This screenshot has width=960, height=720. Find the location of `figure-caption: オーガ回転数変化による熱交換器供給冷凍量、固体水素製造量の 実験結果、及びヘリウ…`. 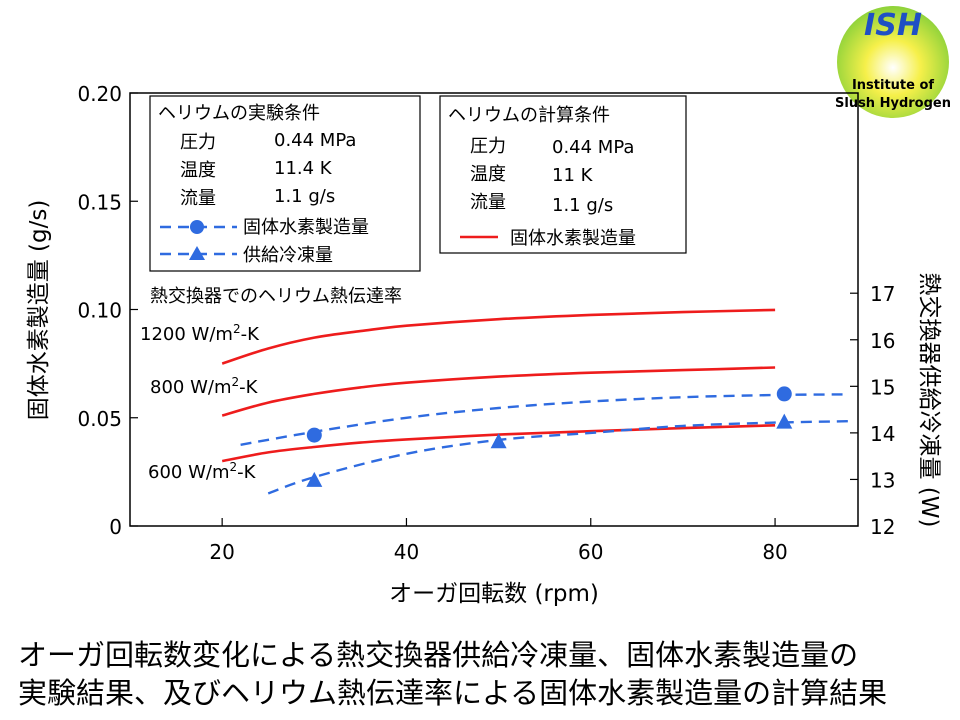

figure-caption: オーガ回転数変化による熱交換器供給冷凍量、固体水素製造量の 実験結果、及びヘリウ… is located at coordinates (483, 674).